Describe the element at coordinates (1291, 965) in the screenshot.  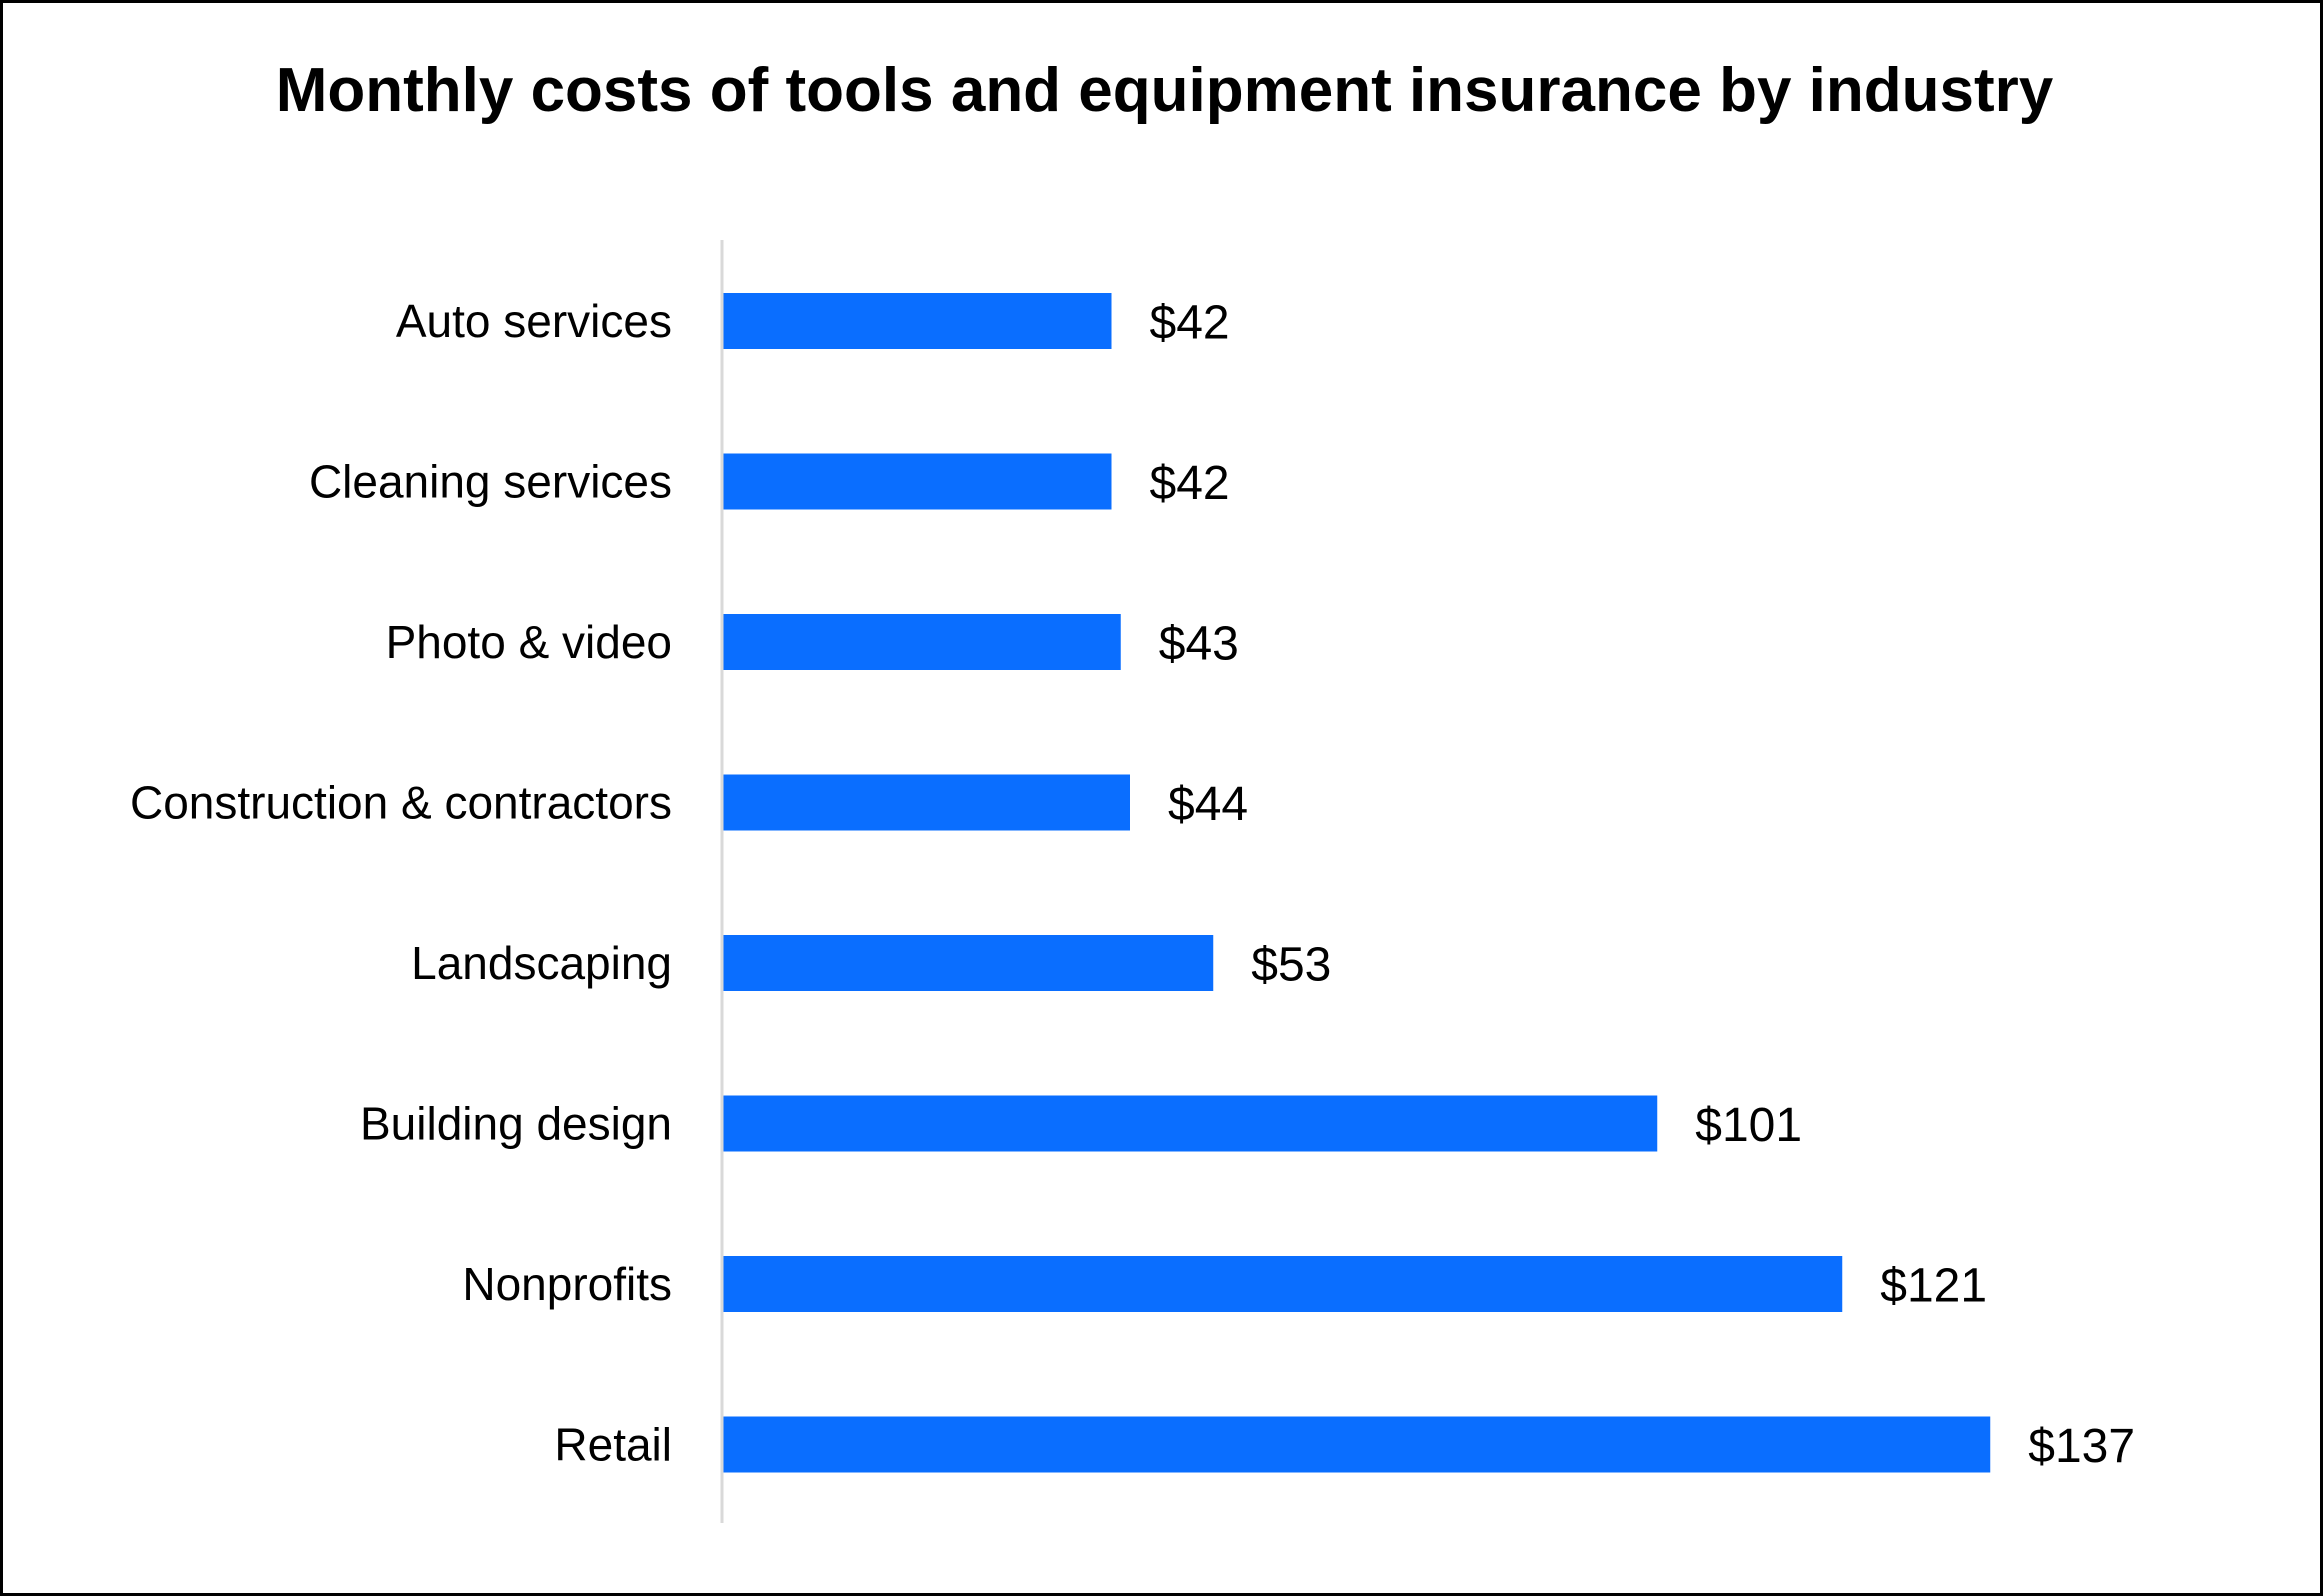
I see `data-label: $53` at that location.